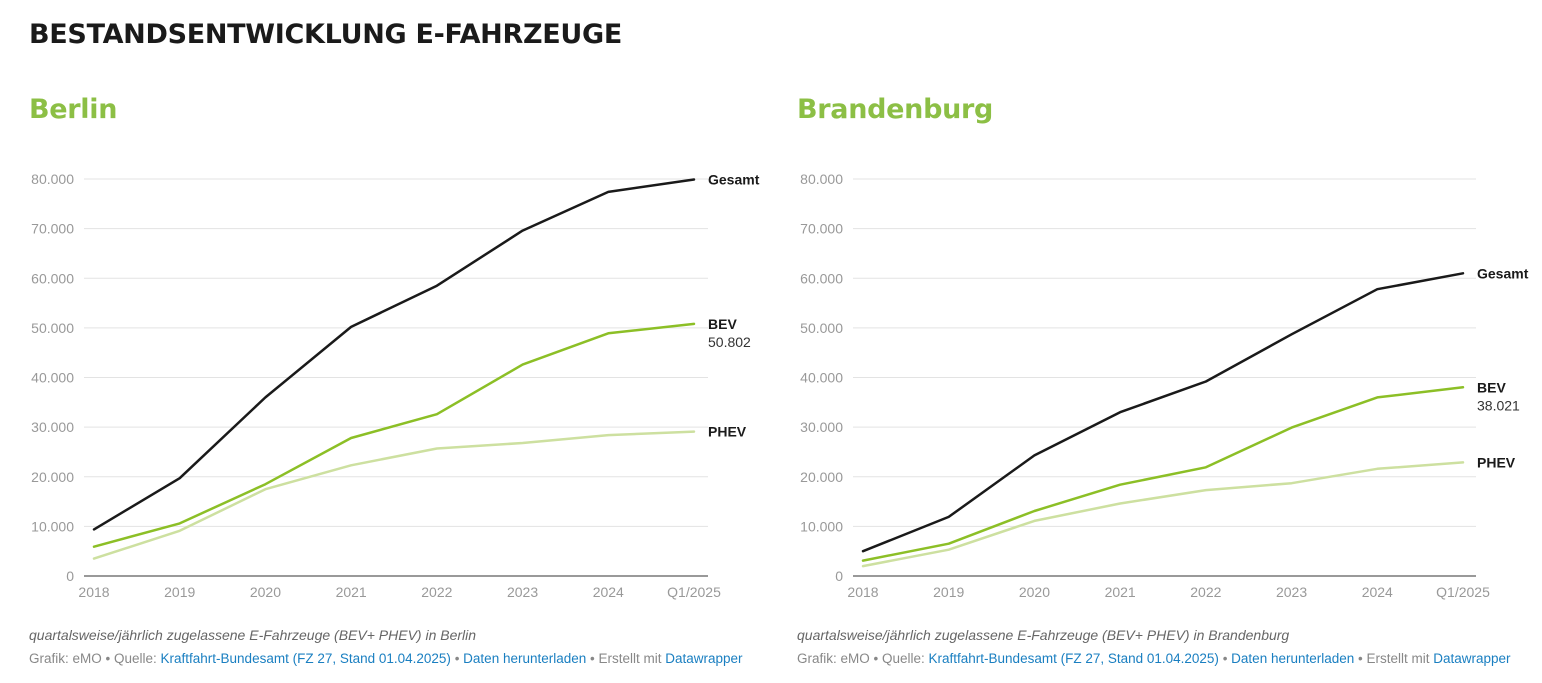 This screenshot has width=1542, height=683. Describe the element at coordinates (73, 109) in the screenshot. I see `panel-title: Berlin` at that location.